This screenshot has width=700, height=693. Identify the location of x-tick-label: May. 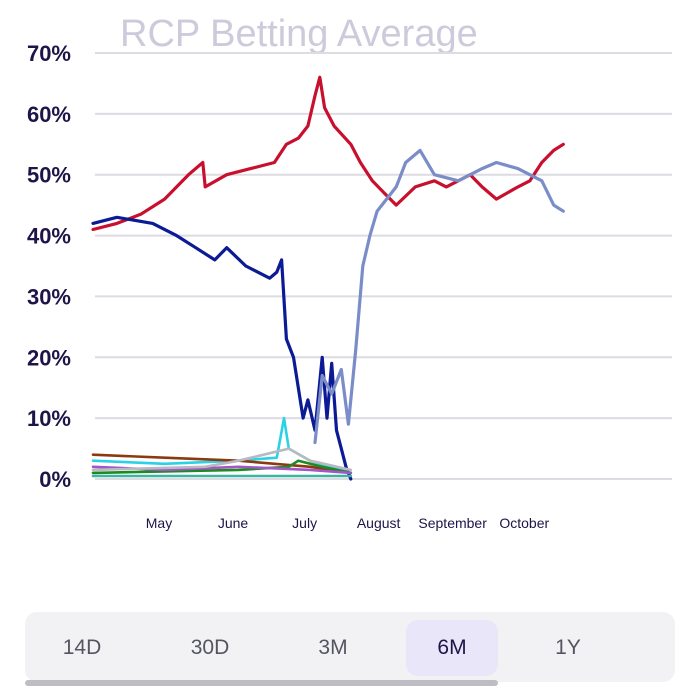
(159, 523).